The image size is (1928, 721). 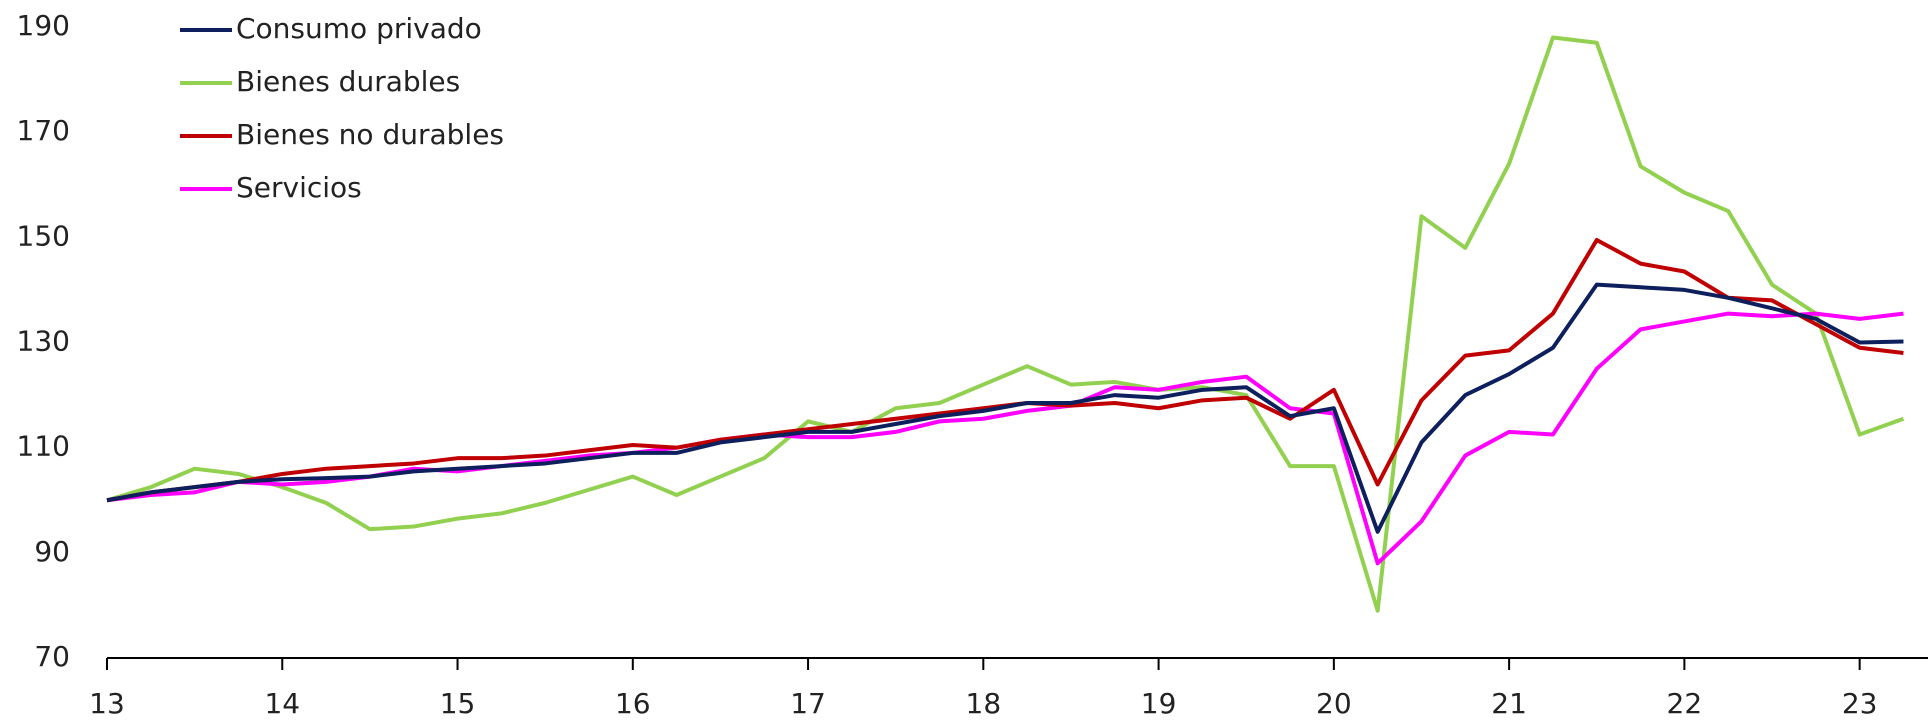 What do you see at coordinates (359, 28) in the screenshot?
I see `legend-label: Consumo privado` at bounding box center [359, 28].